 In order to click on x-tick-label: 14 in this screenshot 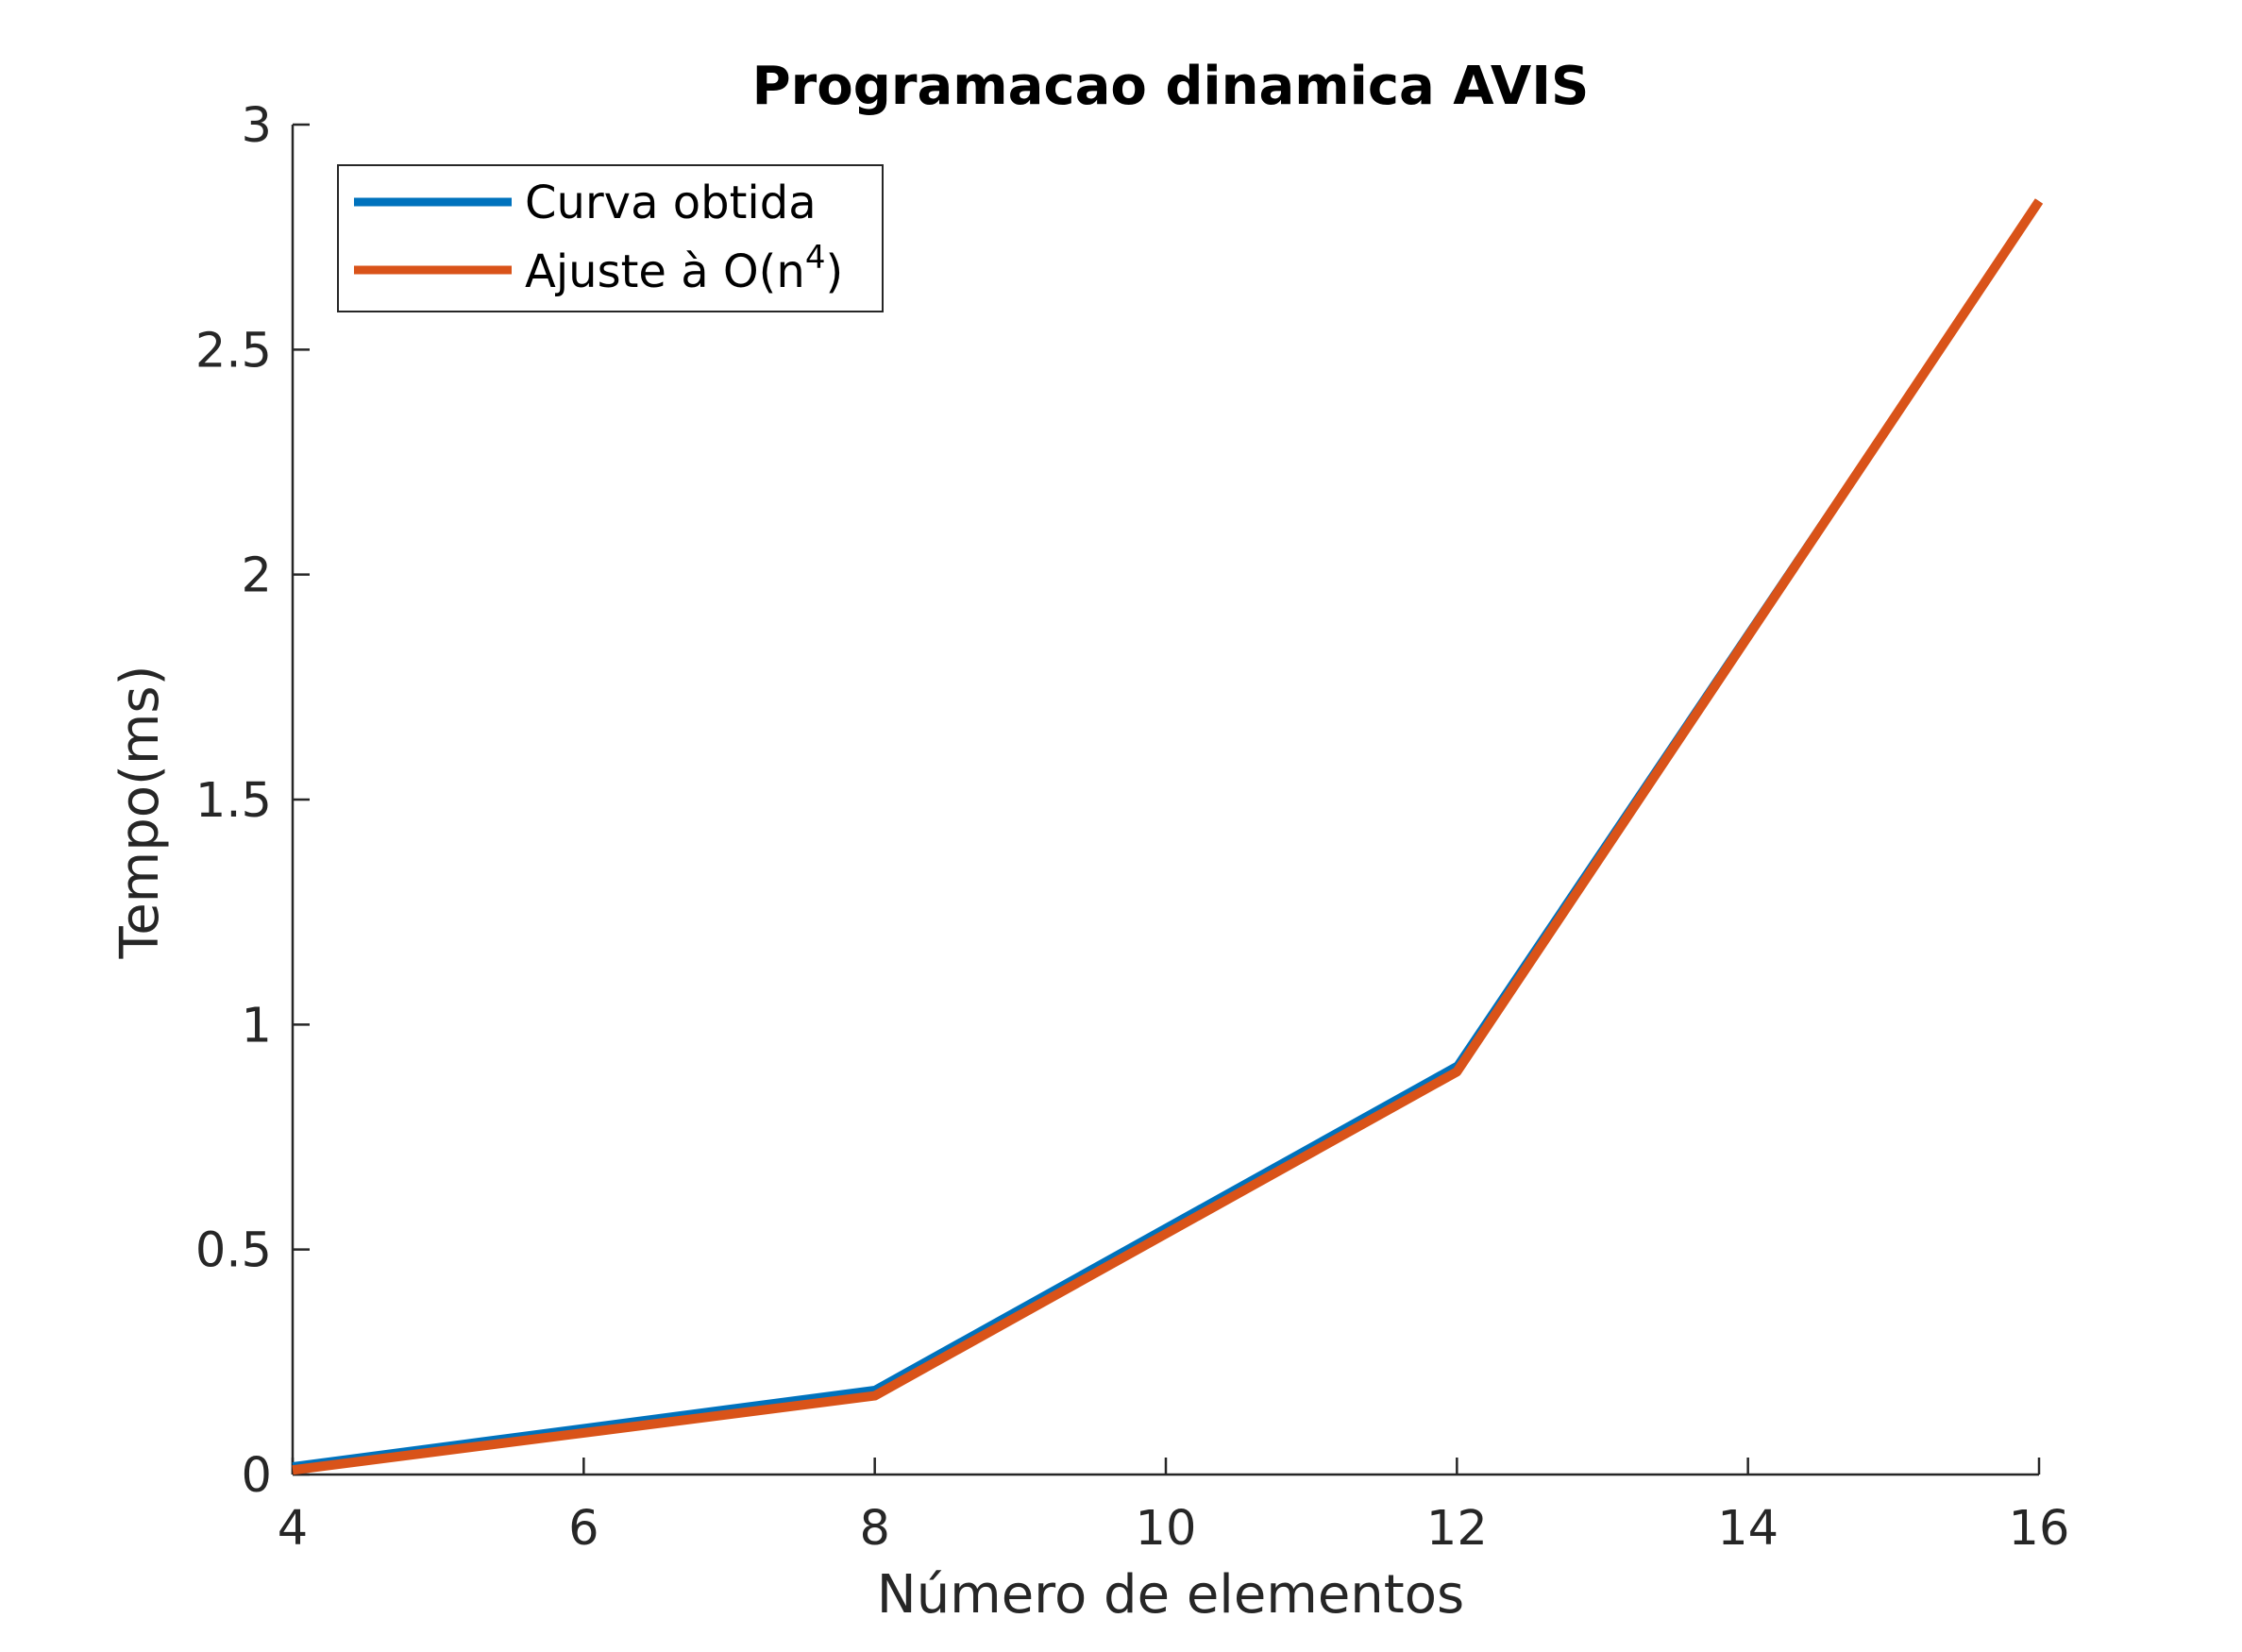, I will do `click(1747, 1529)`.